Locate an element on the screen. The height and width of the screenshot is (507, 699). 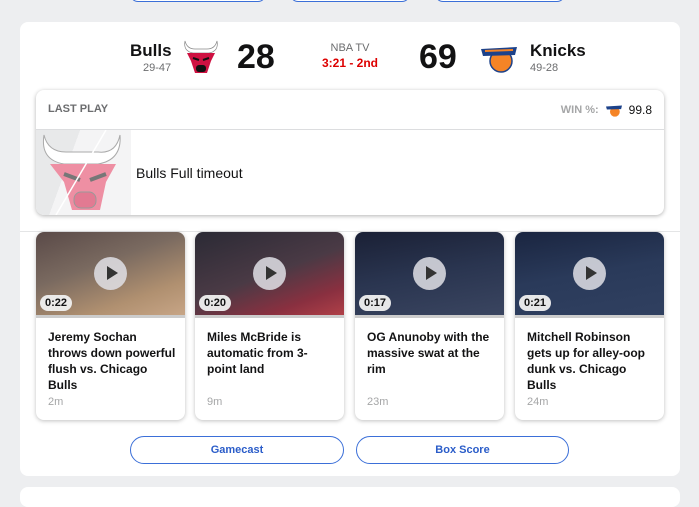
bulls-watermark-icon is located at coordinates (83, 172).